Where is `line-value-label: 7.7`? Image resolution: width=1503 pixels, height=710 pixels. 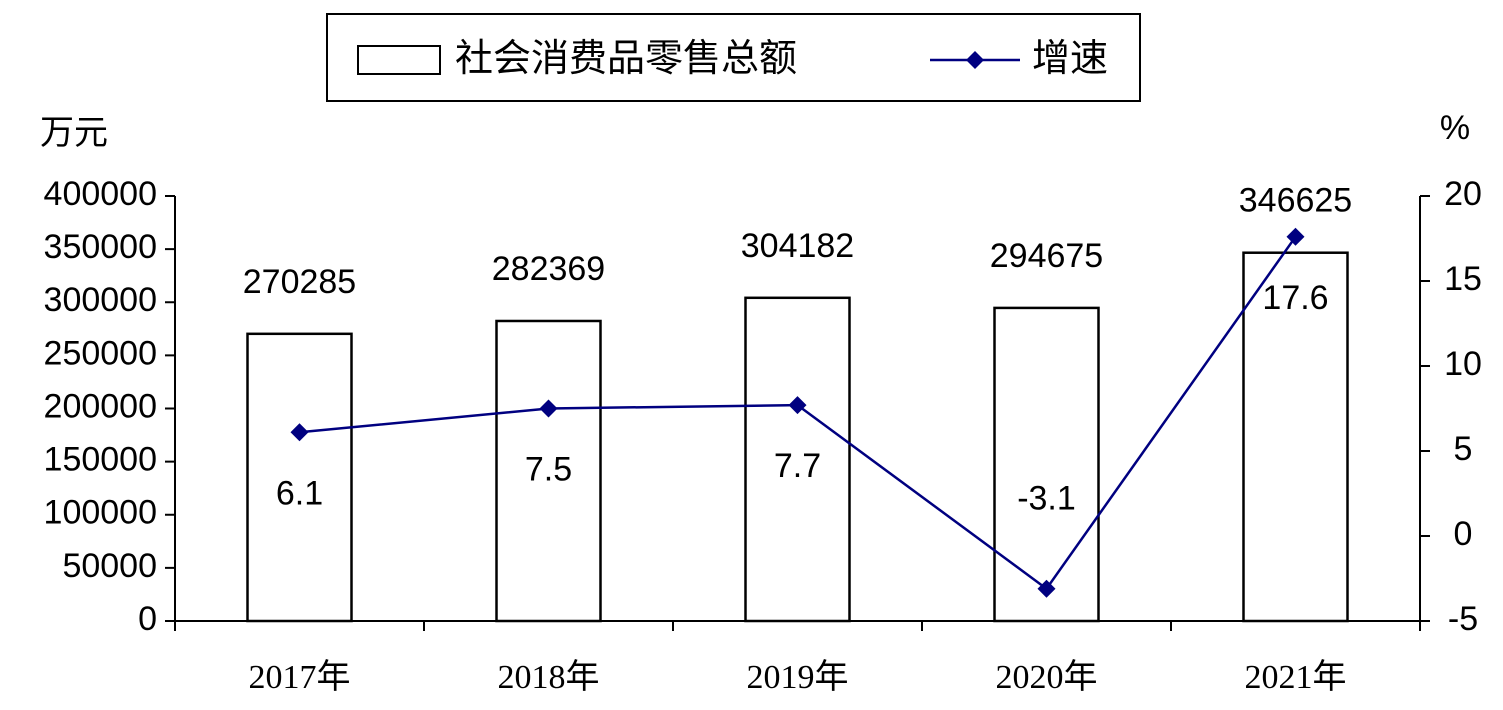 line-value-label: 7.7 is located at coordinates (797, 466).